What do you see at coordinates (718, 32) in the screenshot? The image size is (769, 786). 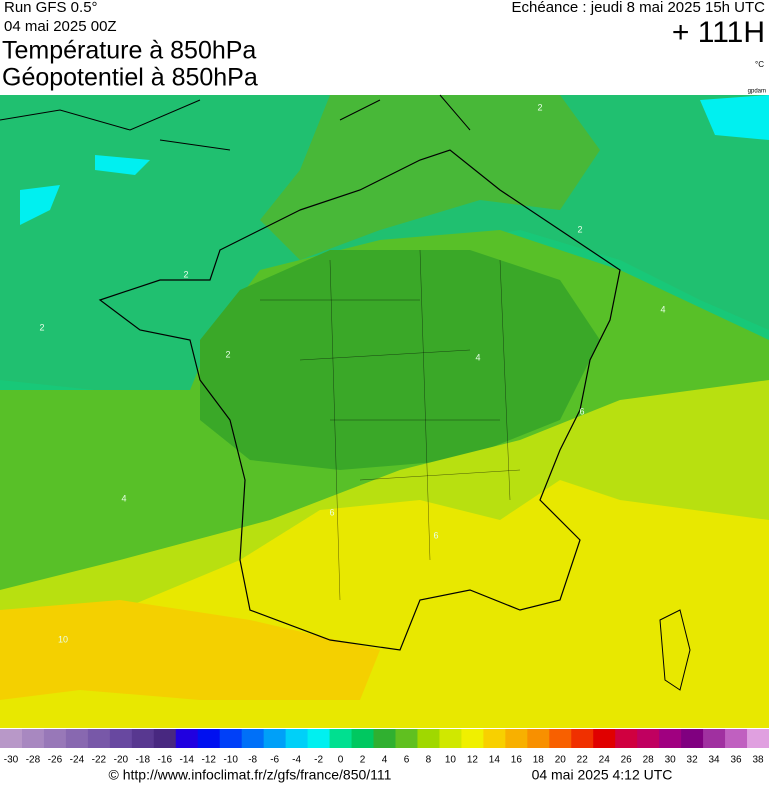 I see `lead-time: + 111H` at bounding box center [718, 32].